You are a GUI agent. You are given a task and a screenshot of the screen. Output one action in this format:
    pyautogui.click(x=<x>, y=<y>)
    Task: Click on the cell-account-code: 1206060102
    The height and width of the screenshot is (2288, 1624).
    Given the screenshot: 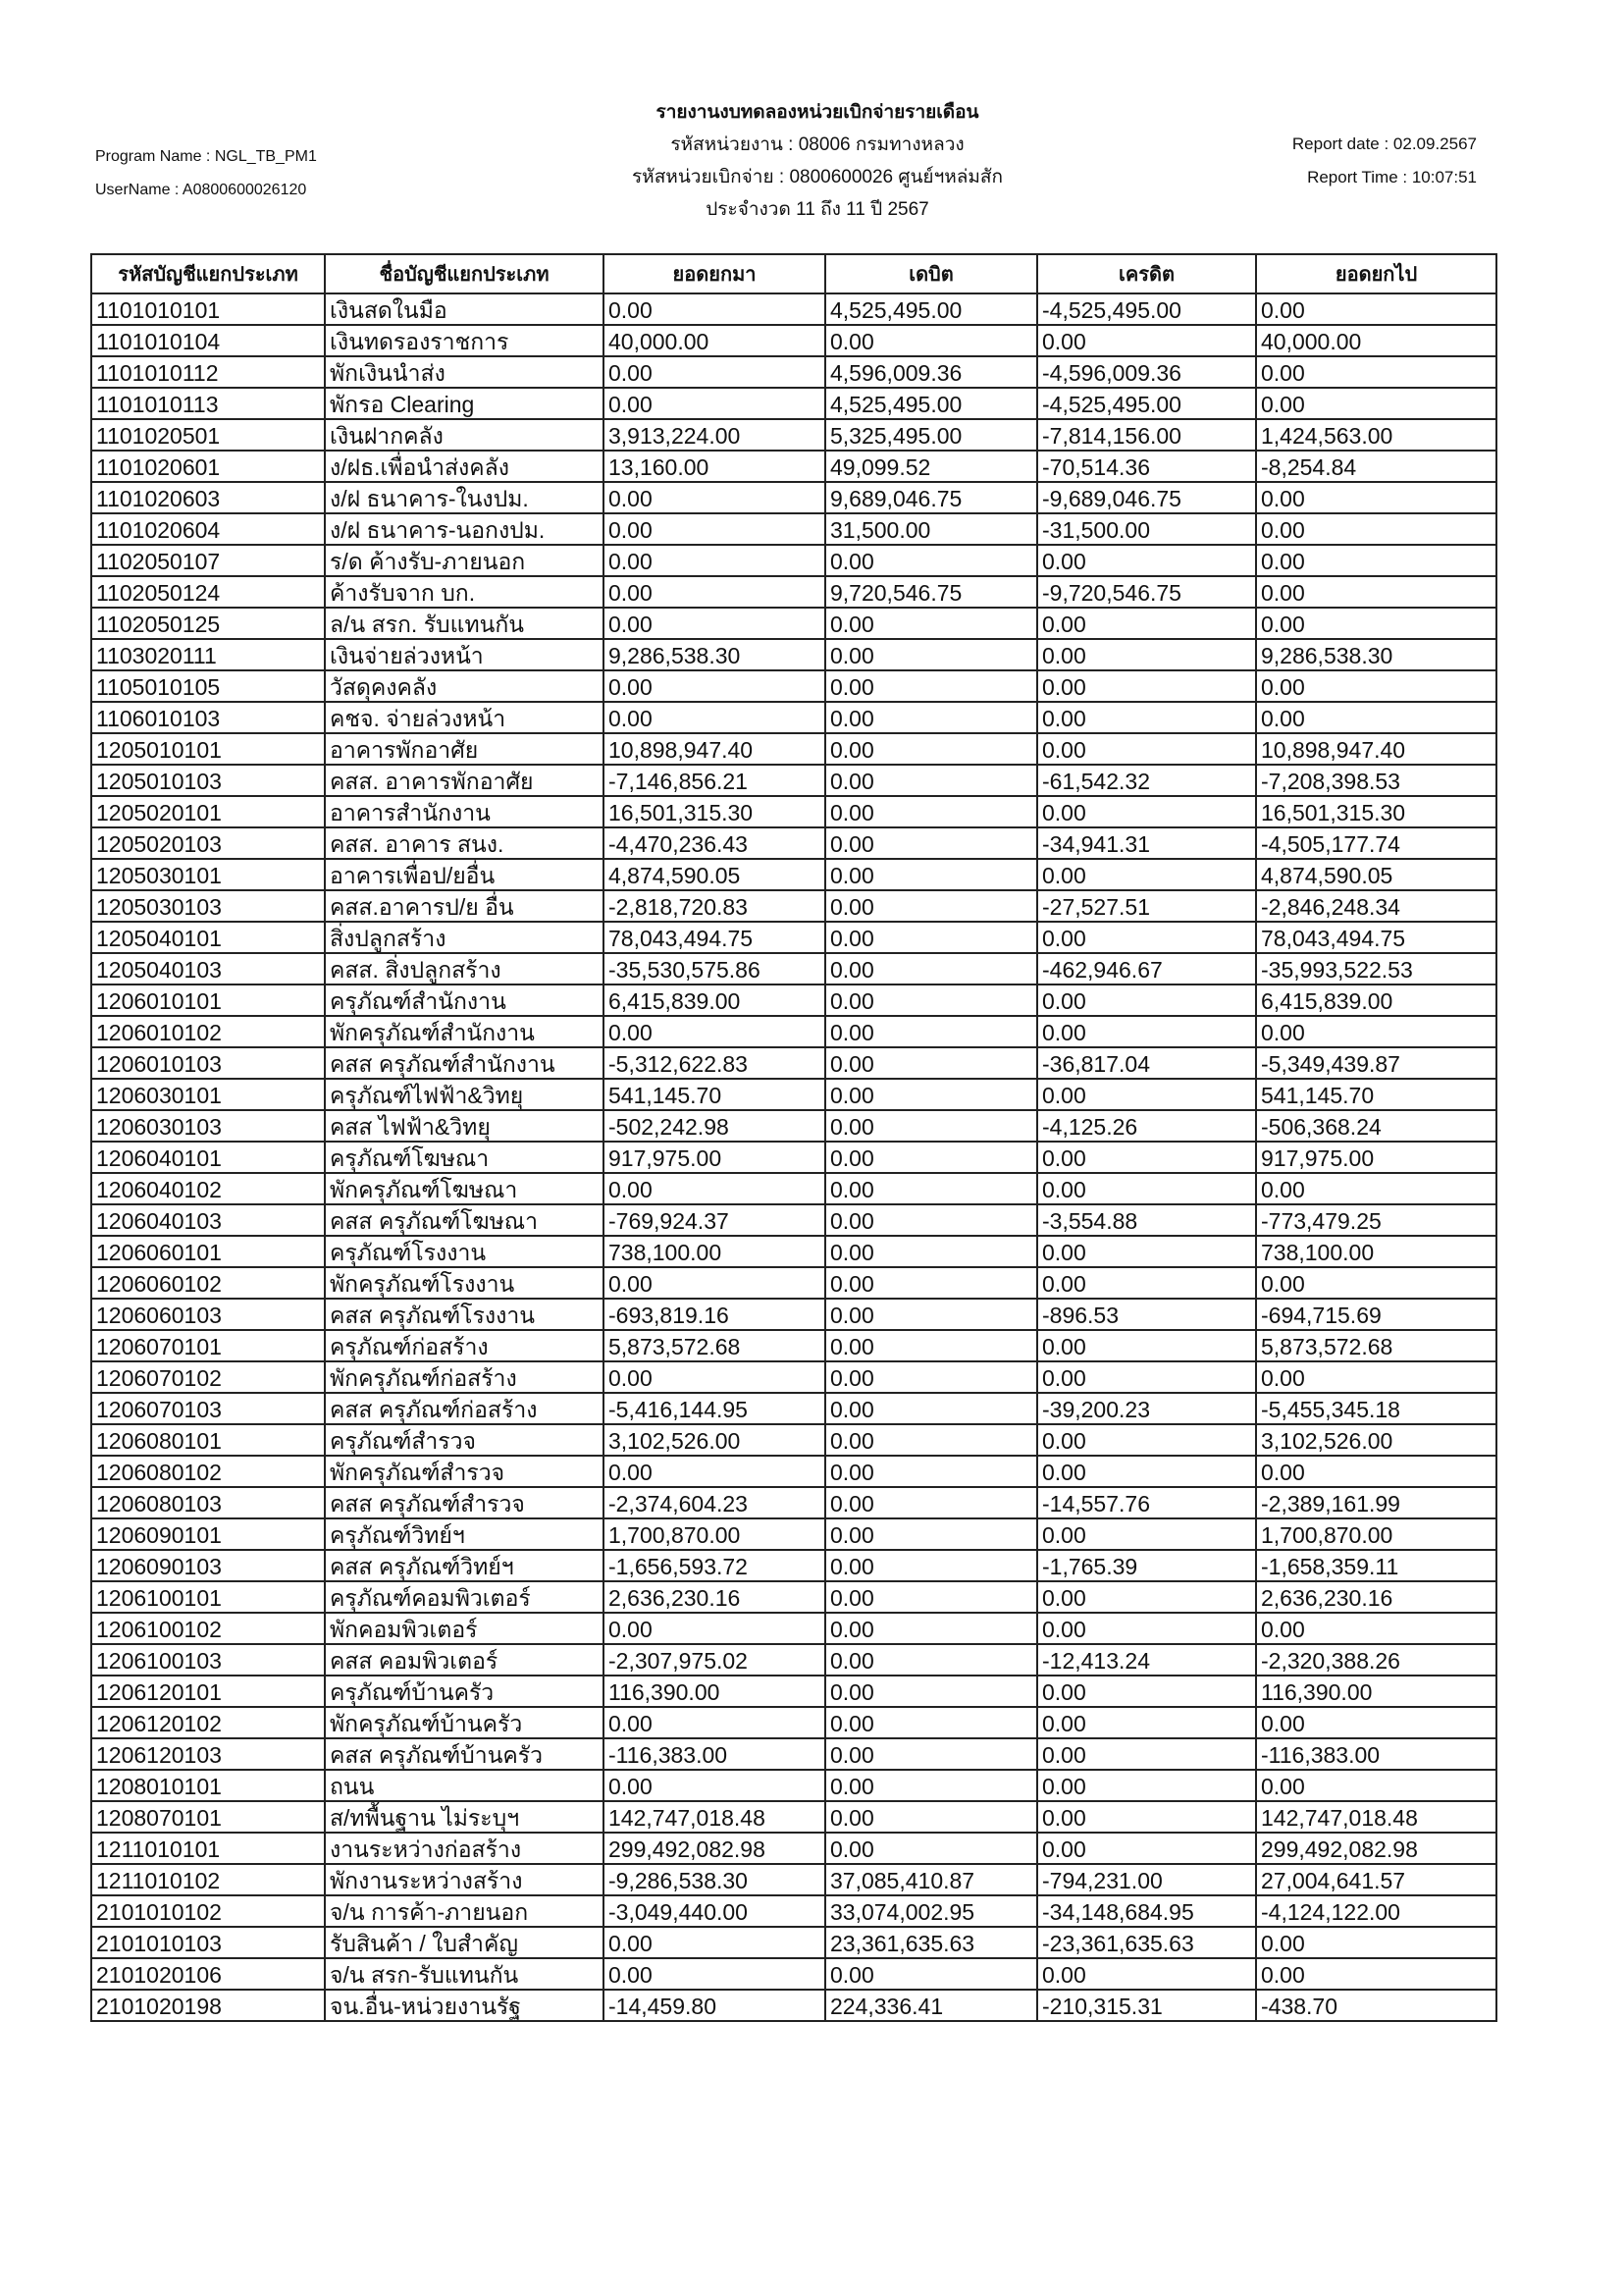 What is the action you would take?
    pyautogui.click(x=208, y=1283)
    